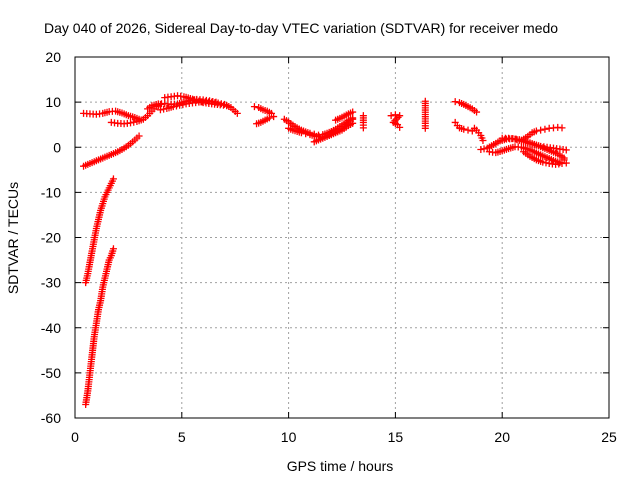  I want to click on y-tick-label: 20, so click(53, 57).